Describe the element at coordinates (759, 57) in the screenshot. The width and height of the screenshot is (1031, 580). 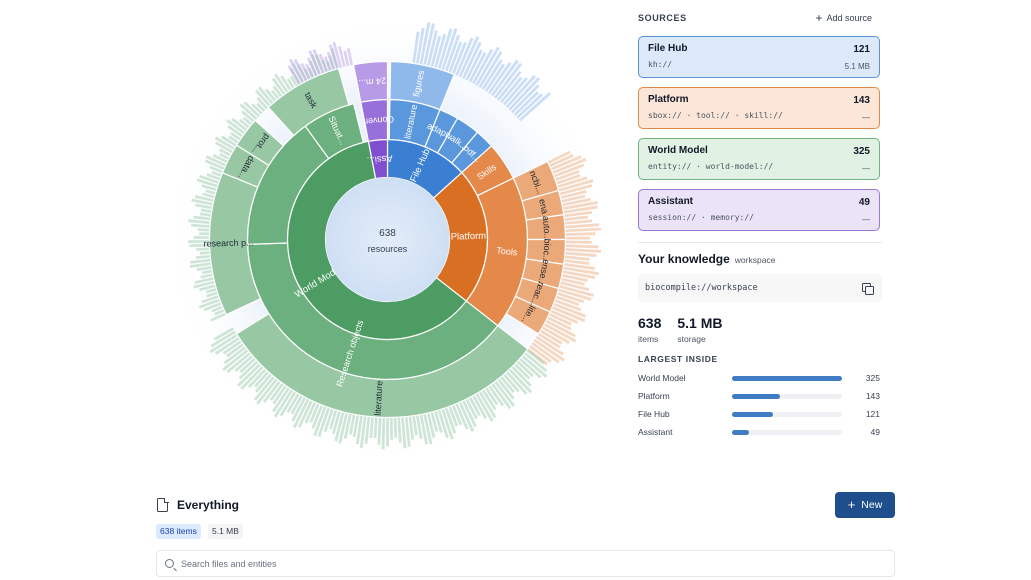
I see `source-card: File Hub 121 kh:// 5.1 MB` at that location.